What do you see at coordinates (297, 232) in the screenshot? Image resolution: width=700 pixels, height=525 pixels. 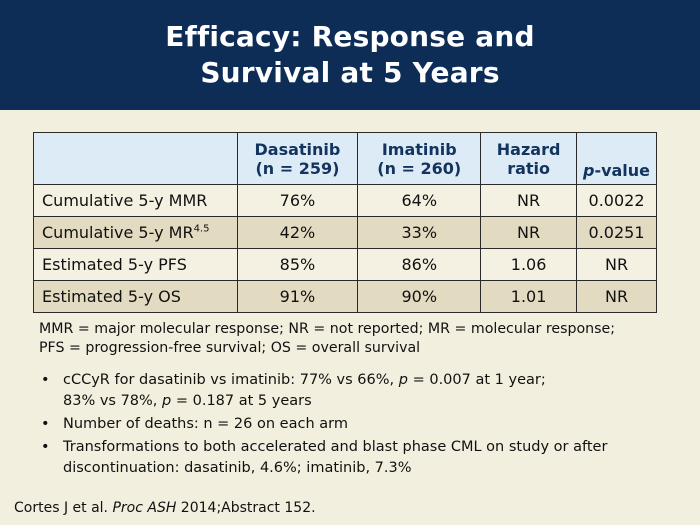 I see `cell-dasatinib: 42%` at bounding box center [297, 232].